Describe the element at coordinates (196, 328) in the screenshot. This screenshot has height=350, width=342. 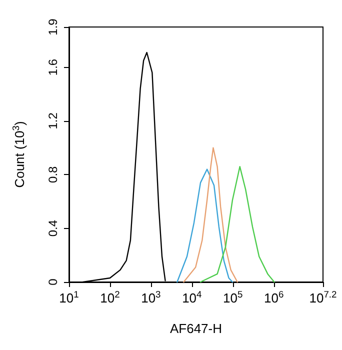
I see `x-axis-title: AF647-H` at that location.